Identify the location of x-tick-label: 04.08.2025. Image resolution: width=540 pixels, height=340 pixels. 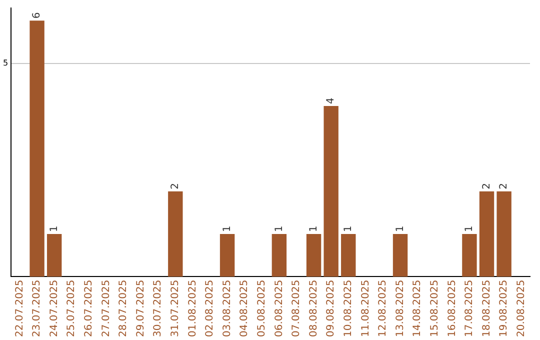
(244, 309).